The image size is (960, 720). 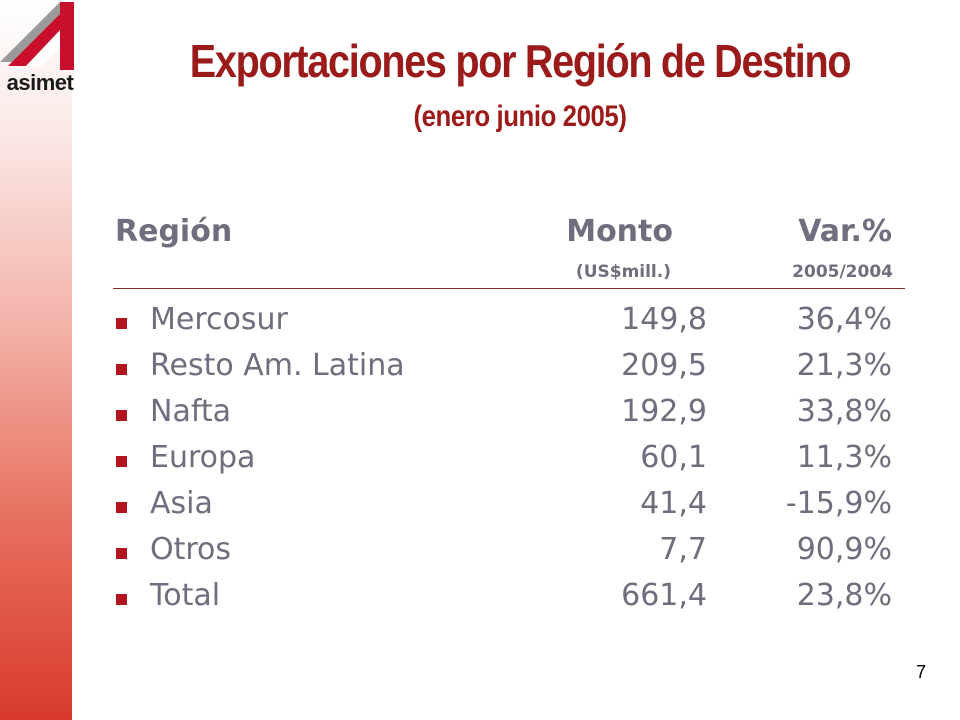 I want to click on slide-subtitle: (enero junio 2005), so click(x=520, y=116).